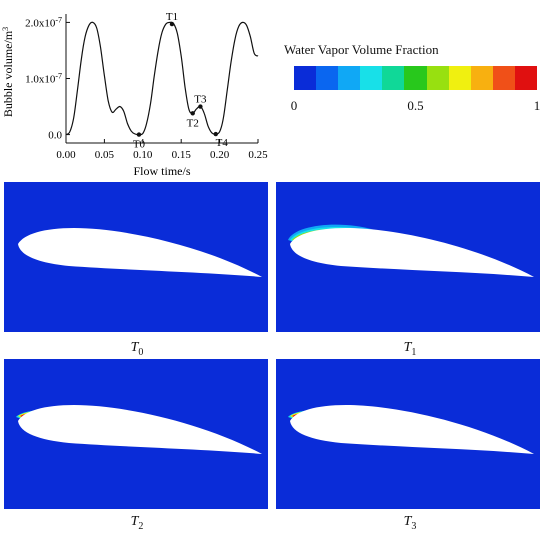  Describe the element at coordinates (161, 171) in the screenshot. I see `x-axis-label: Flow time/s` at that location.